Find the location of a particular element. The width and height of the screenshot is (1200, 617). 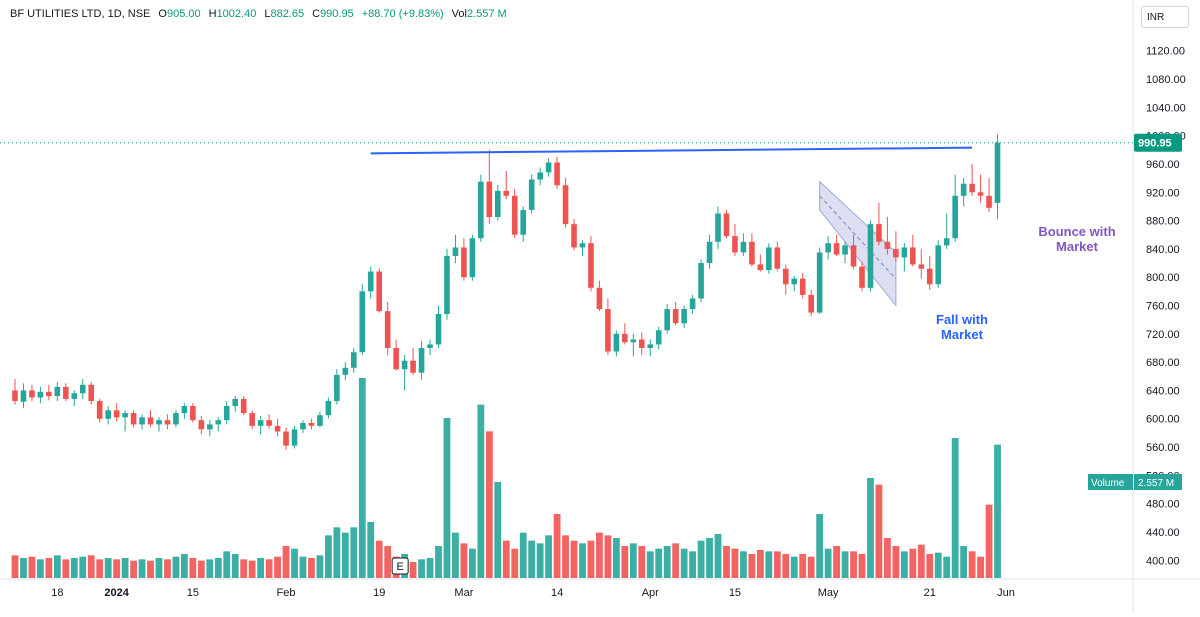

y-tick-label: 1080.00 is located at coordinates (1166, 80).